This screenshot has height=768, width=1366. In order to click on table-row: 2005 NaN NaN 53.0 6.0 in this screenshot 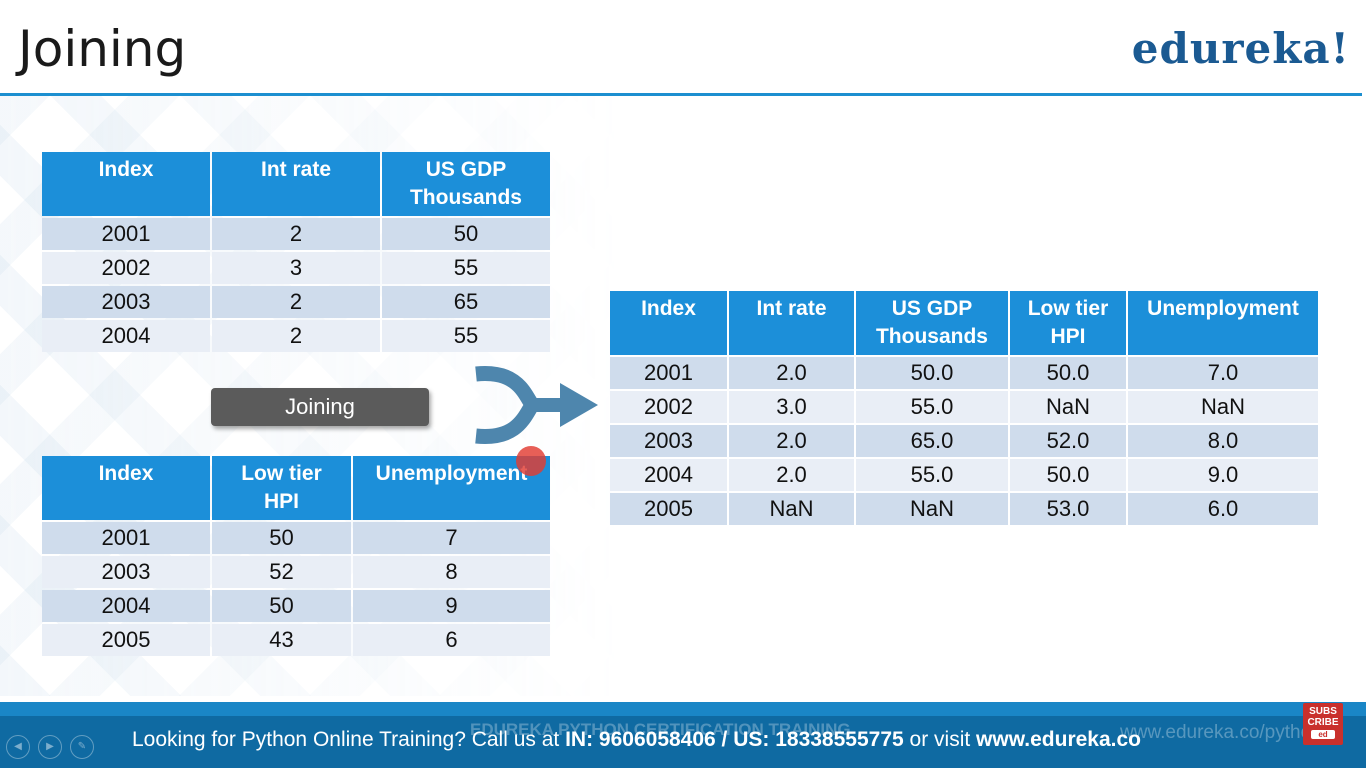, I will do `click(964, 509)`.